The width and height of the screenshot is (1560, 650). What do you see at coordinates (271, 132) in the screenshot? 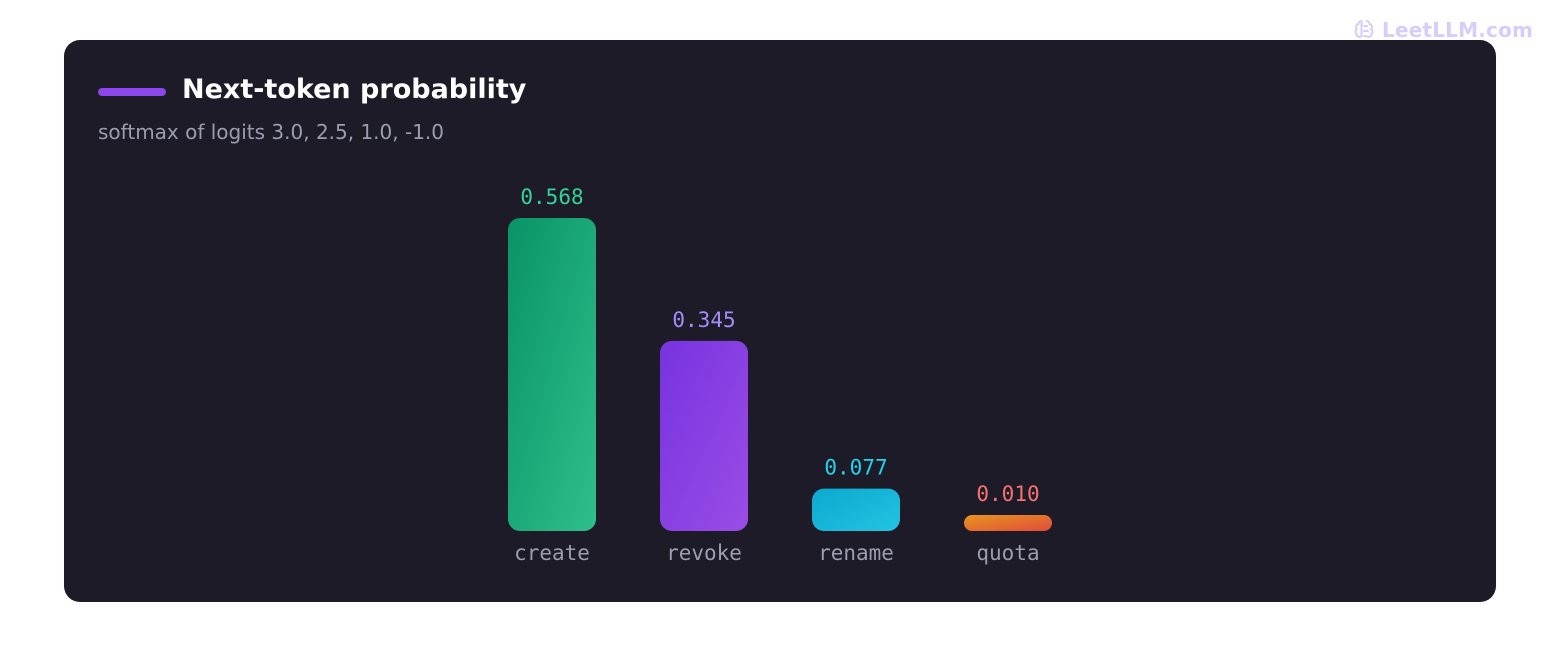
I see `chart-subtitle: softmax of logits 3.0, 2.5, 1.0, -1.0` at bounding box center [271, 132].